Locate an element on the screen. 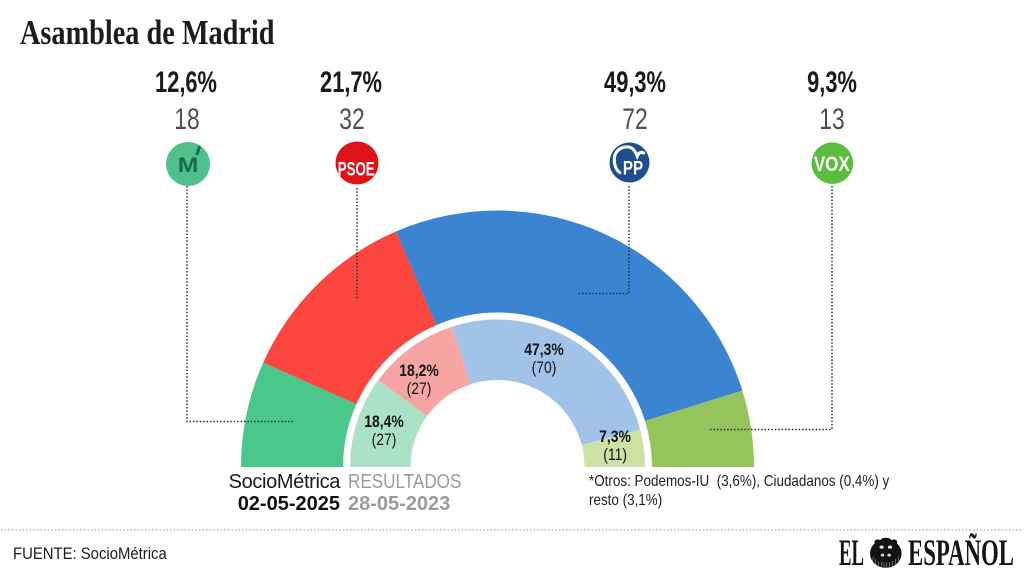 This screenshot has height=576, width=1024. svg-text: PSOE is located at coordinates (356, 169).